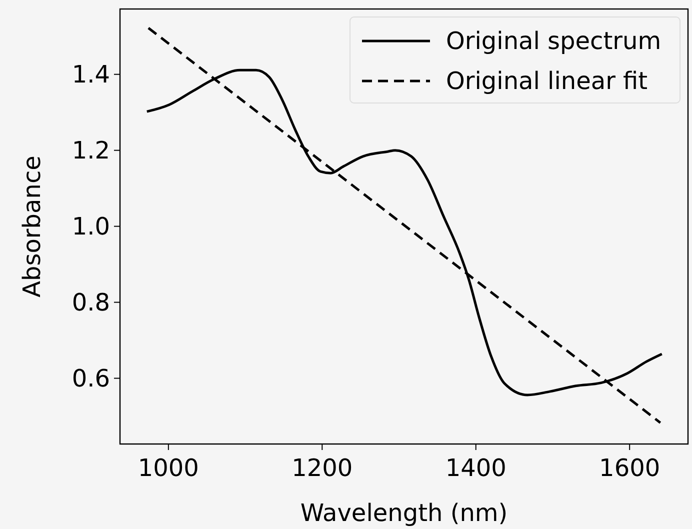 Image resolution: width=692 pixels, height=529 pixels. What do you see at coordinates (91, 150) in the screenshot?
I see `y-tick-label: 1.2` at bounding box center [91, 150].